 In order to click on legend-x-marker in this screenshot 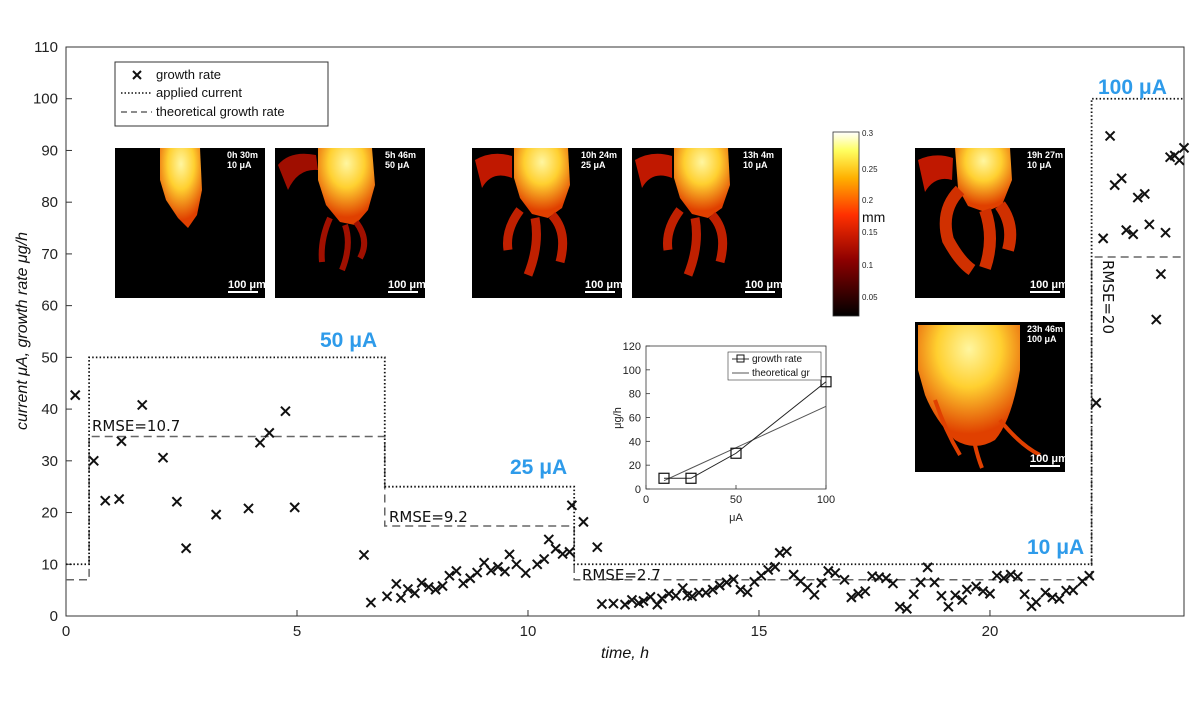, I will do `click(137, 75)`.